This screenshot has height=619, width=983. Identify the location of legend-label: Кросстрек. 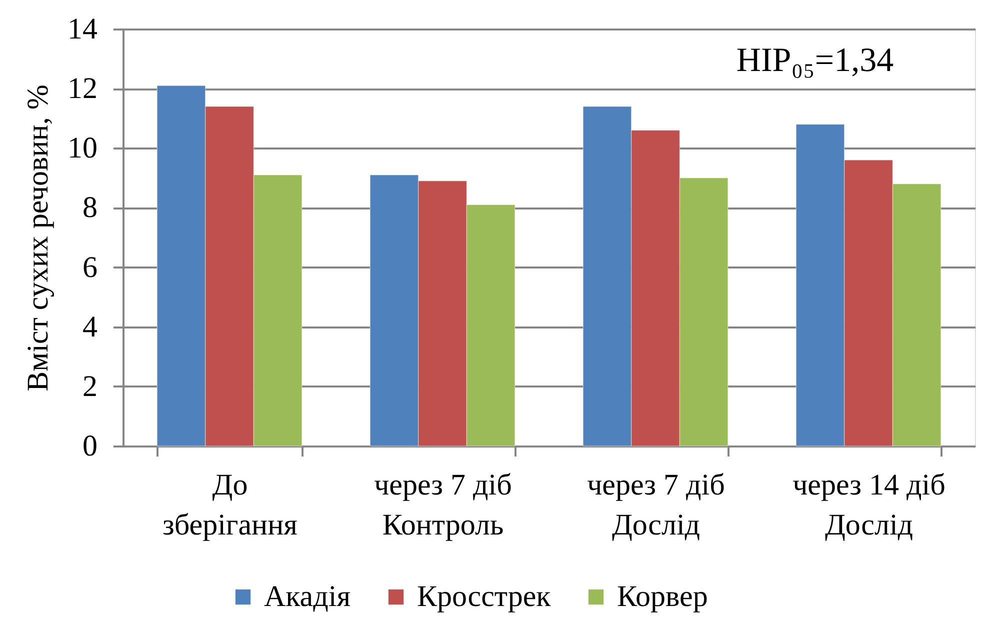
(484, 596).